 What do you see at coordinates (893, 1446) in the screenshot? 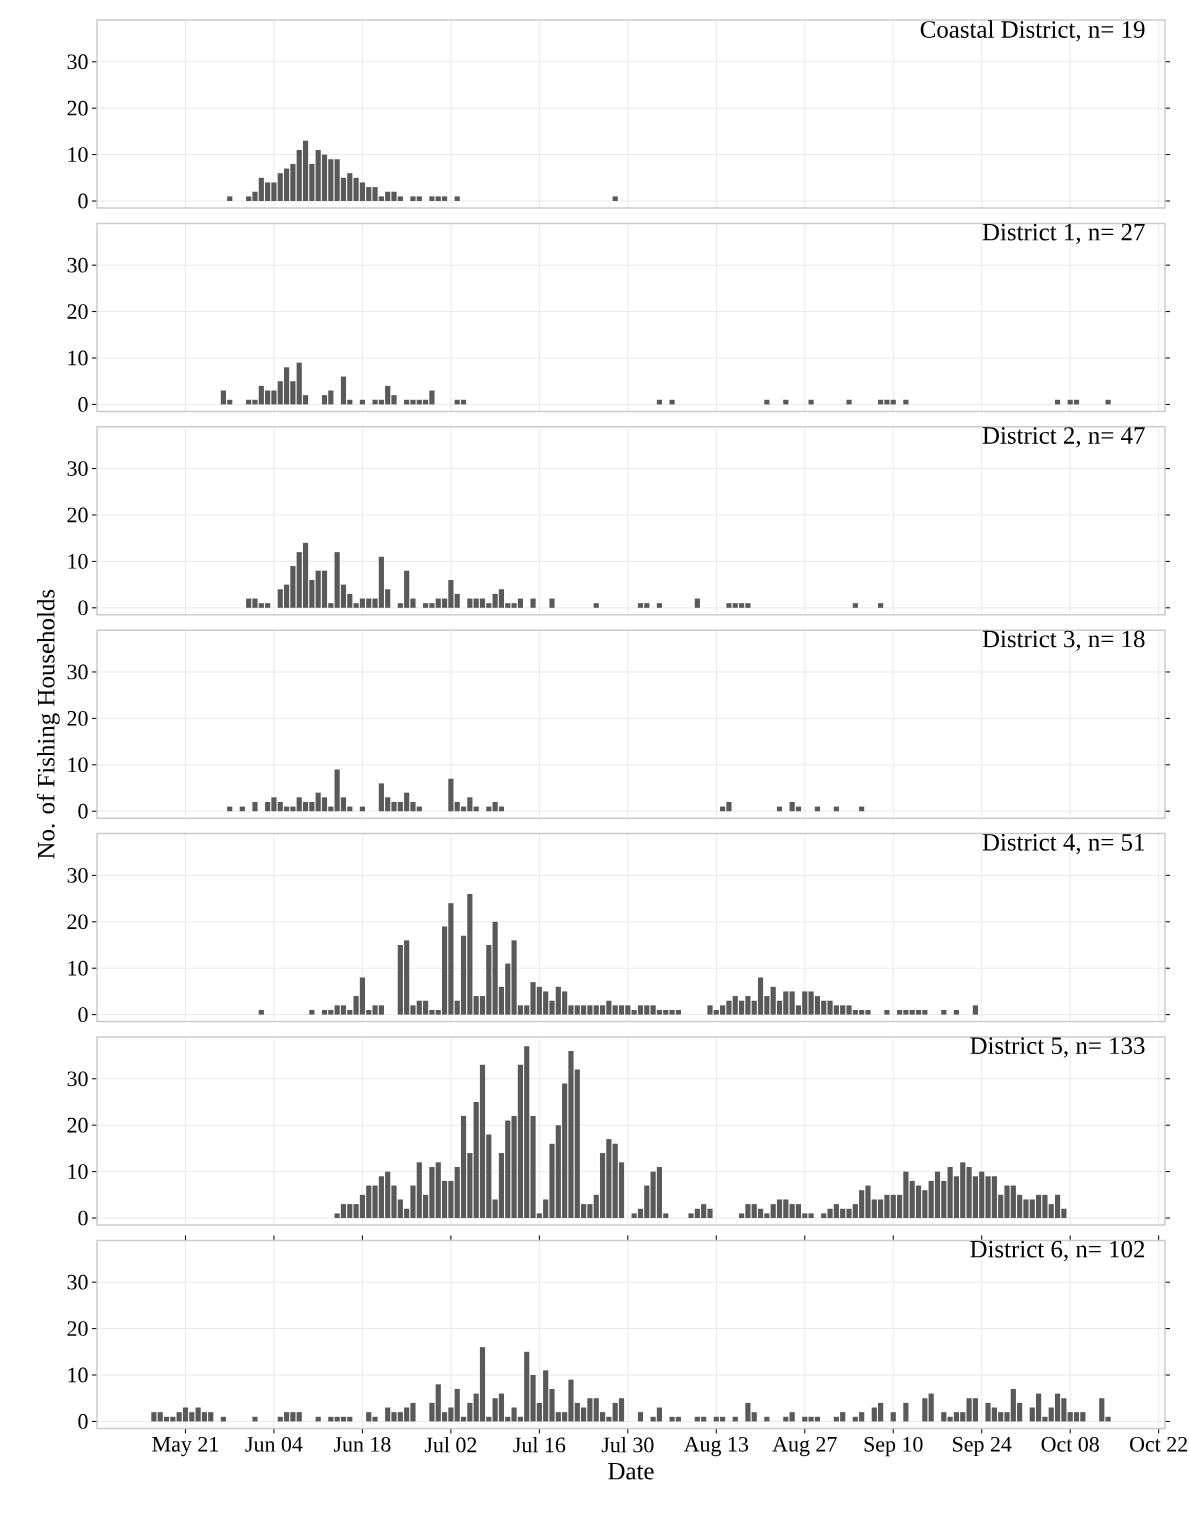
I see `x-tick-label: Sep 10` at bounding box center [893, 1446].